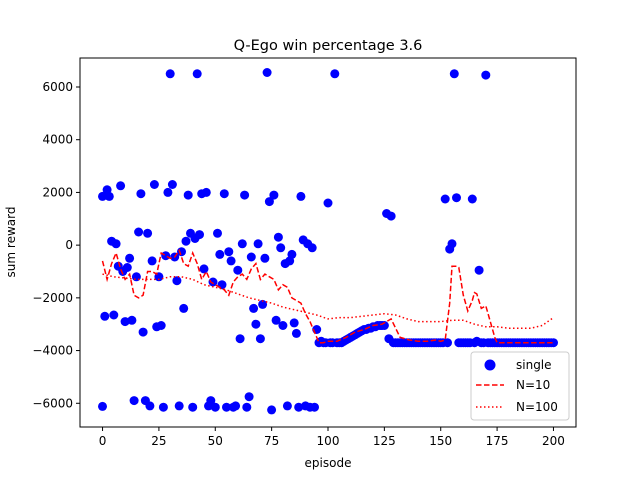 The image size is (640, 480). What do you see at coordinates (103, 441) in the screenshot?
I see `x-tick-label: 0` at bounding box center [103, 441].